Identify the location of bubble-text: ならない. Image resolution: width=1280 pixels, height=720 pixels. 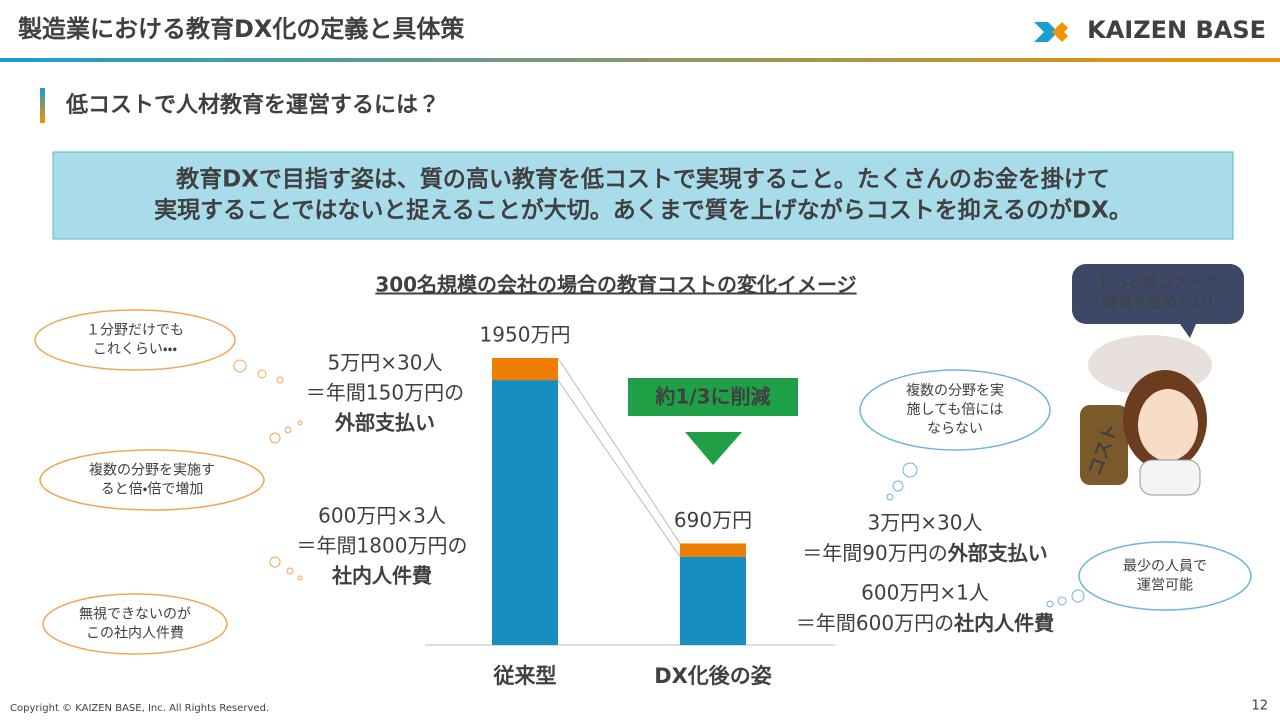
(955, 429).